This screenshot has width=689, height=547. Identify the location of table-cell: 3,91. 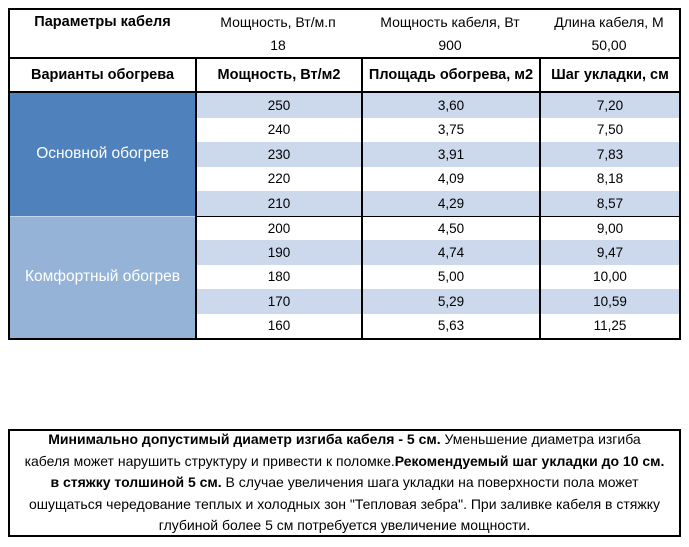
(450, 154).